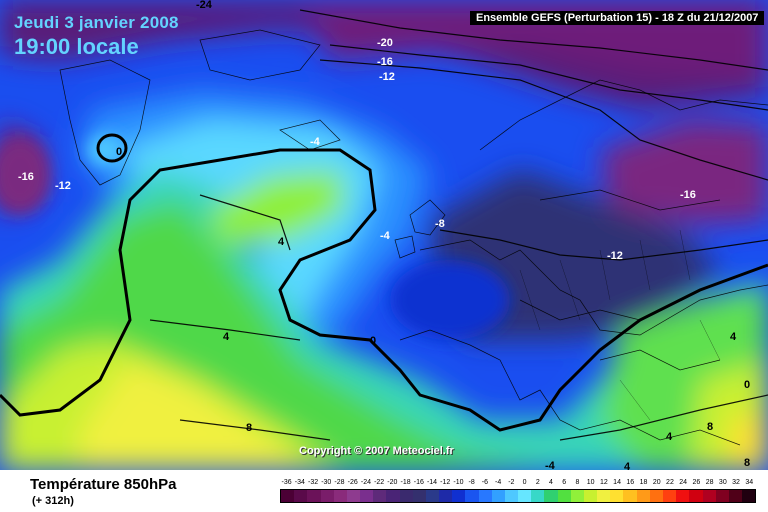  I want to click on forecast-date: Jeudi 3 janvier 2008, so click(96, 22).